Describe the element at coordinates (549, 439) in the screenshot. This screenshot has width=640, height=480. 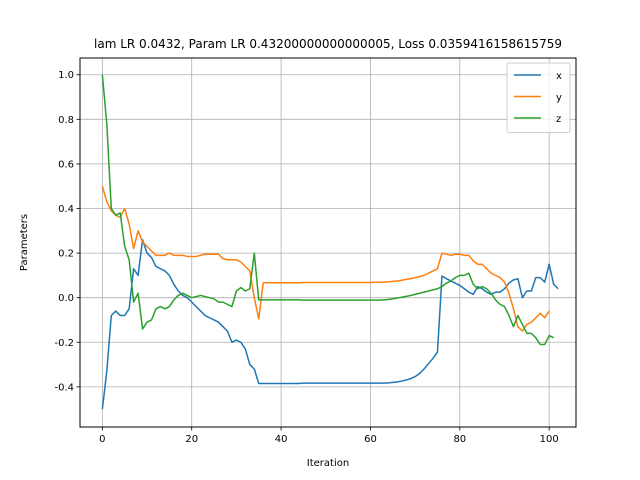
I see `x-tick-label: 100` at that location.